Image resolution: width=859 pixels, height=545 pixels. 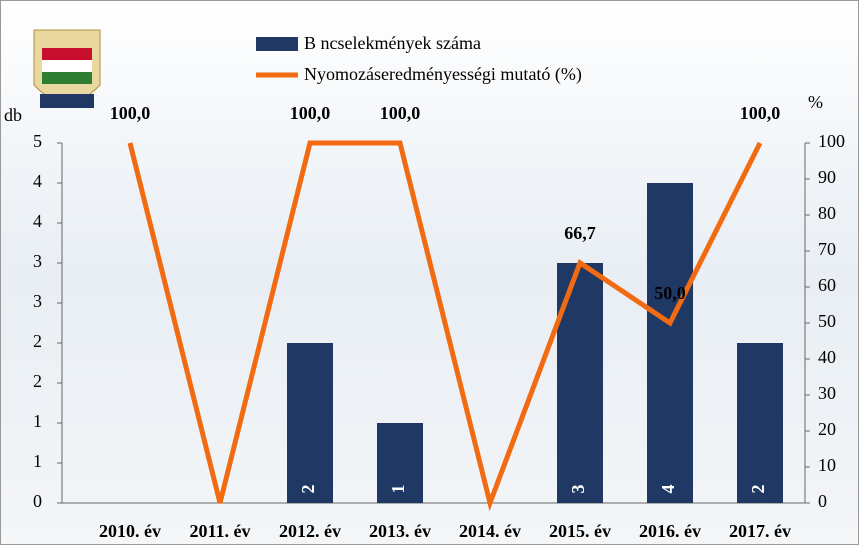 I want to click on y-tick-label: 0, so click(x=37, y=501).